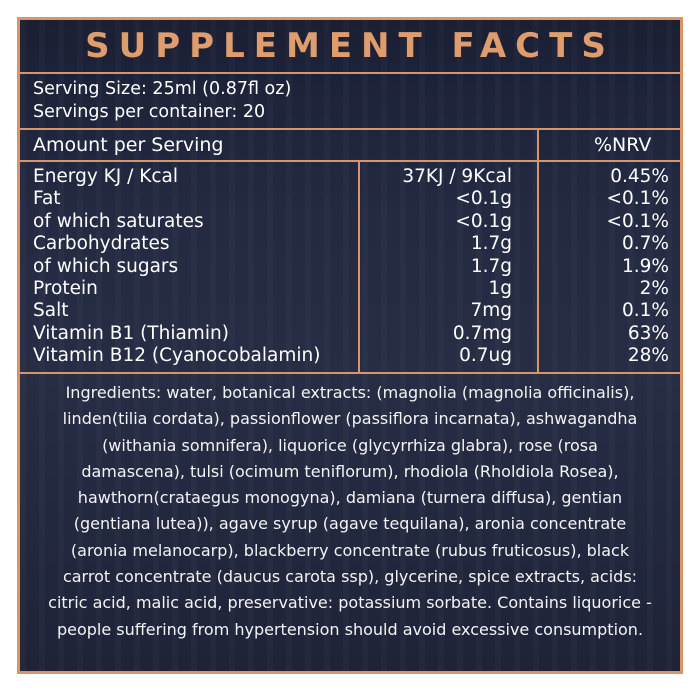 The height and width of the screenshot is (700, 700). What do you see at coordinates (500, 288) in the screenshot?
I see `nutrient-amount: 1g` at bounding box center [500, 288].